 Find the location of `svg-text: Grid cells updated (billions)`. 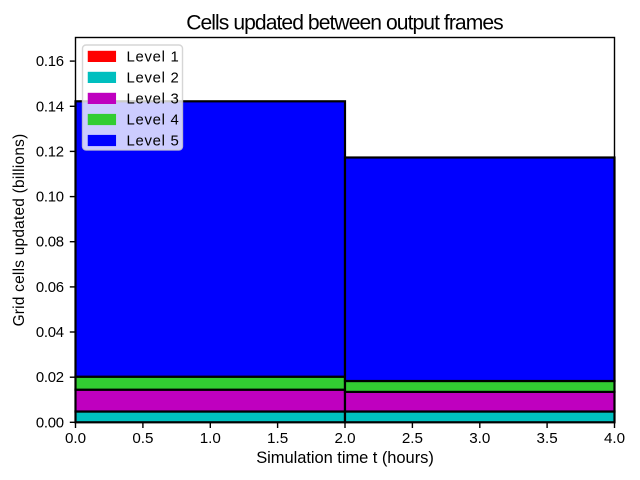

svg-text: Grid cells updated (billions) is located at coordinates (19, 230).